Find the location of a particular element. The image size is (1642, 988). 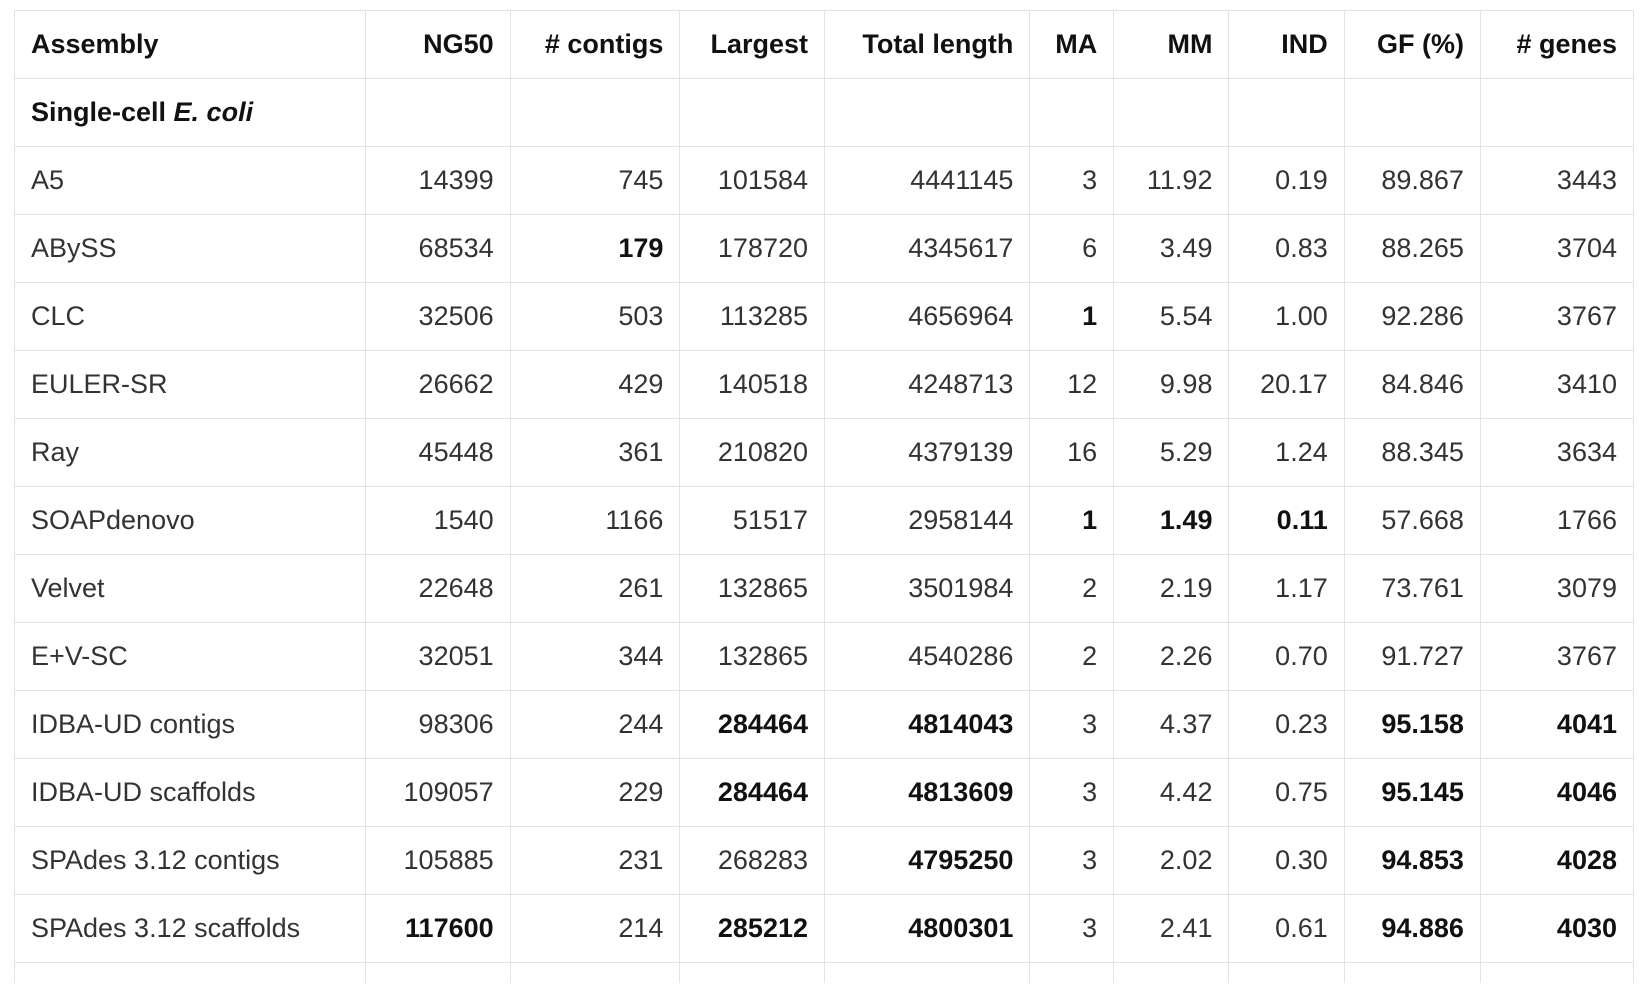

cell-gf: 94.886 is located at coordinates (1412, 928).